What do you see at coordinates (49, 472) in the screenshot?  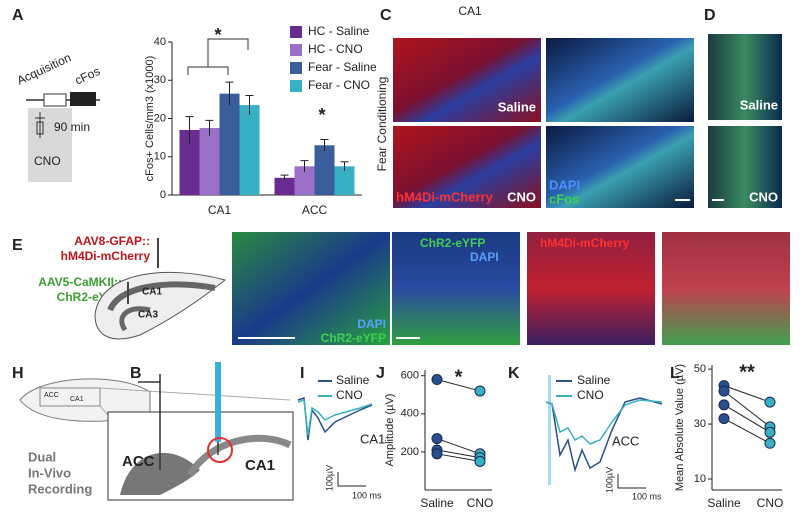 I see `caption: In-Vivo` at bounding box center [49, 472].